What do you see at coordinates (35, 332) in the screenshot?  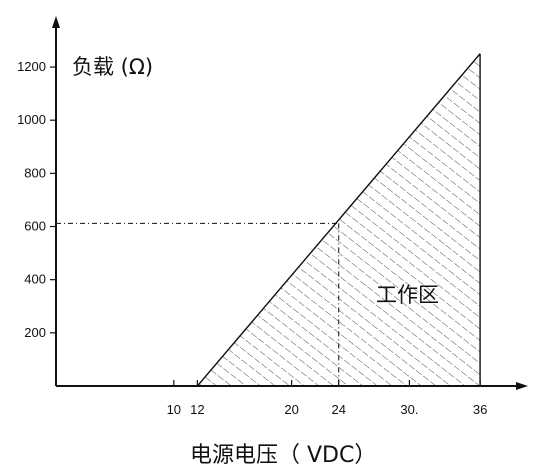 I see `y-tick-label-200: 200` at bounding box center [35, 332].